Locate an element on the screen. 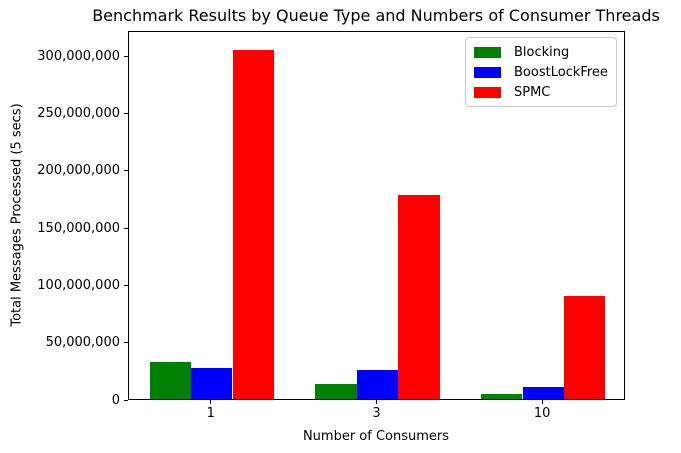 This screenshot has height=453, width=681. y-tick-label: 50,000,000 is located at coordinates (82, 343).